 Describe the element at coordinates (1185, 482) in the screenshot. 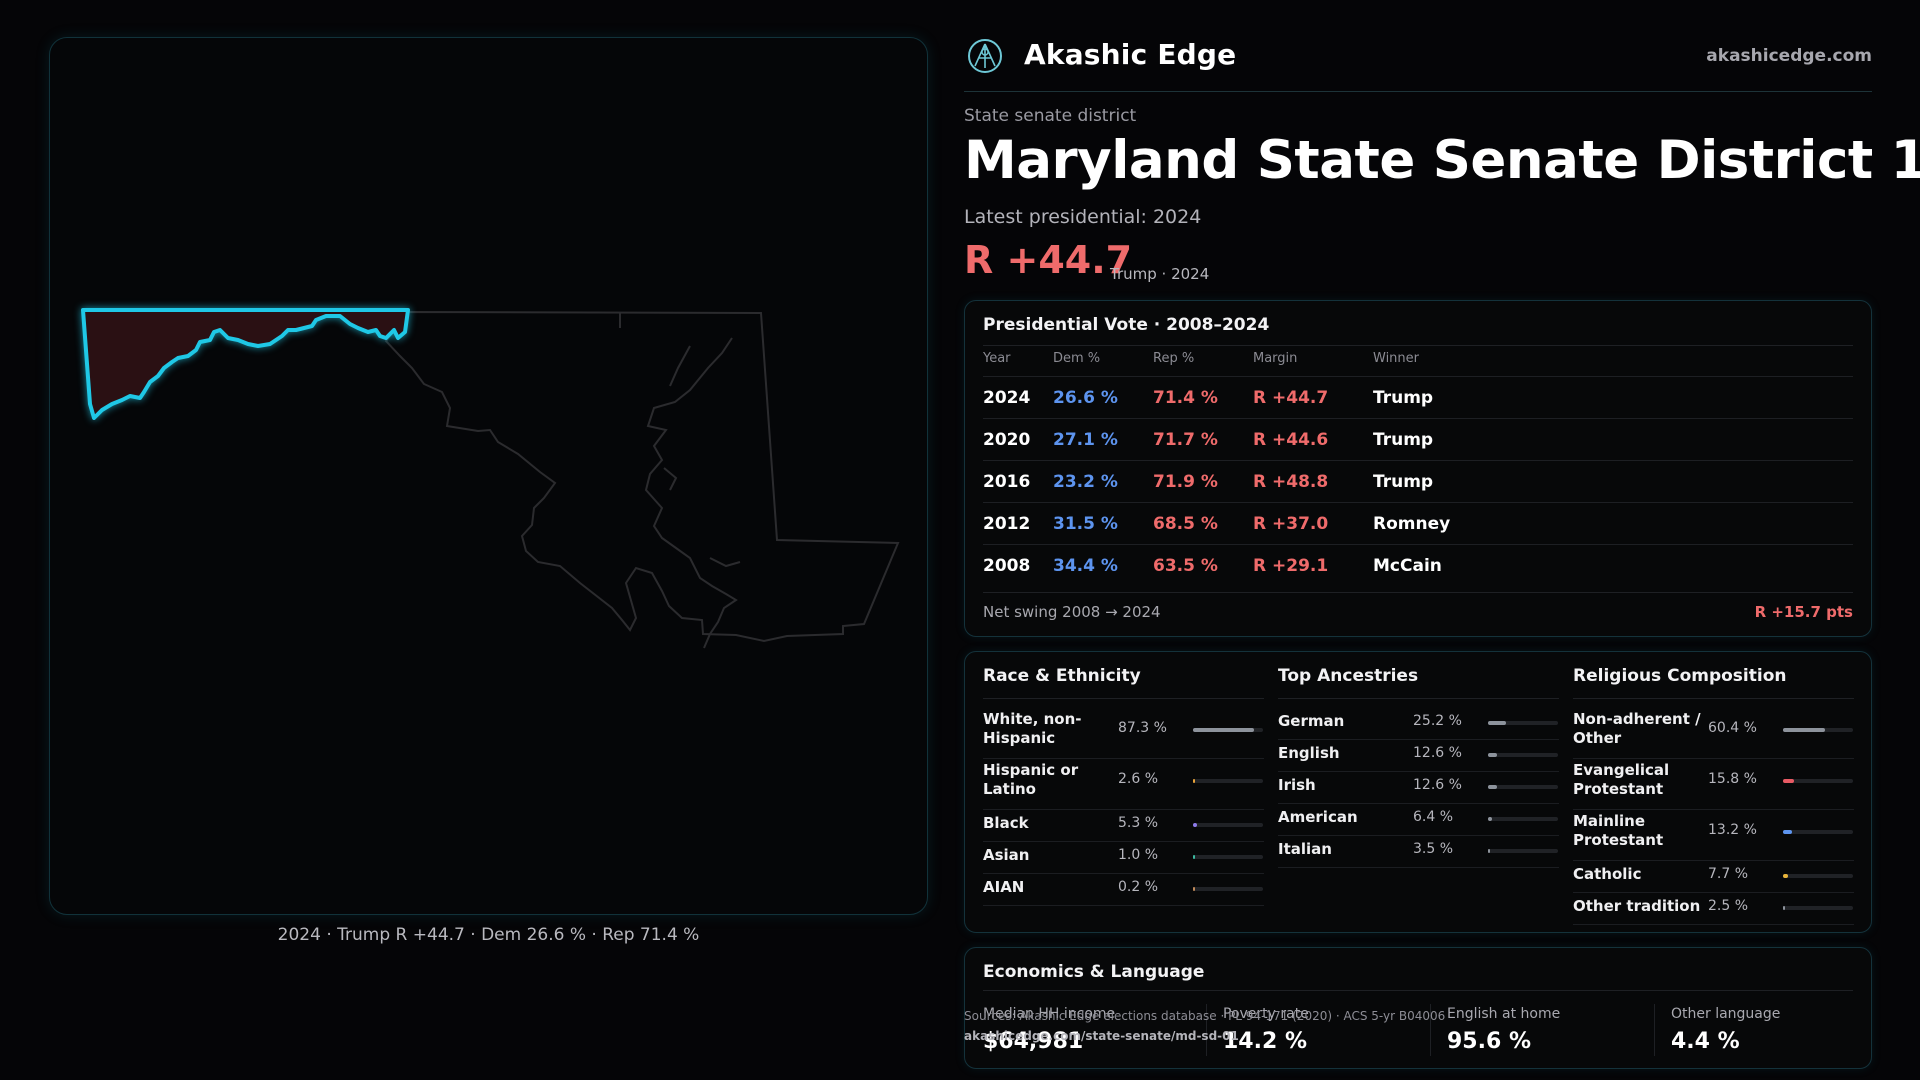

I see `row-rep: 71.9 %` at that location.